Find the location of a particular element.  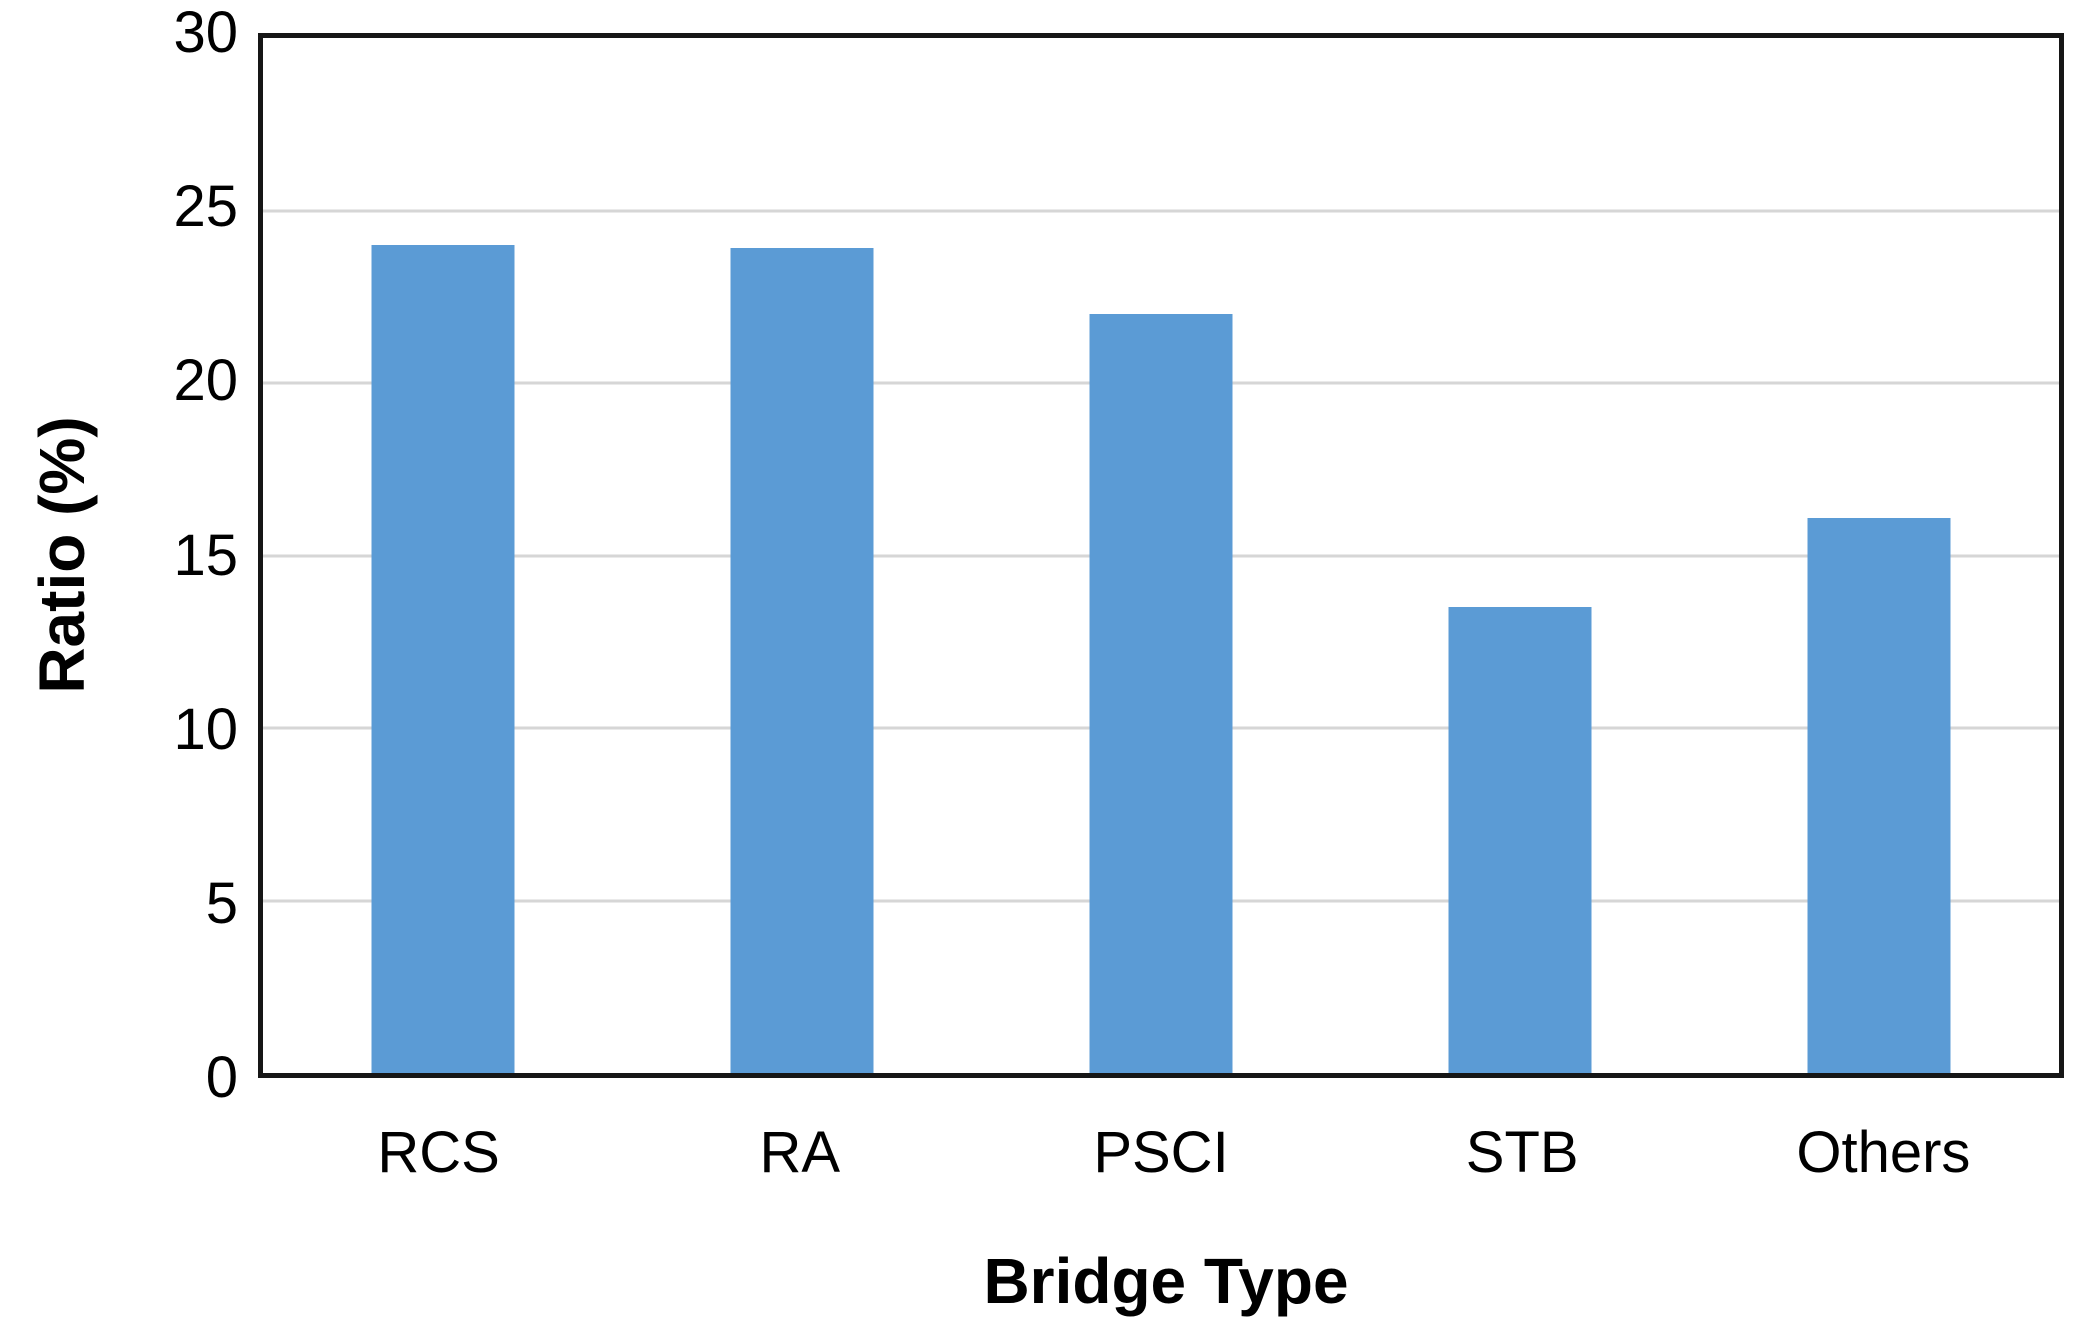

x-tick-label-stb: STB is located at coordinates (1522, 1152).